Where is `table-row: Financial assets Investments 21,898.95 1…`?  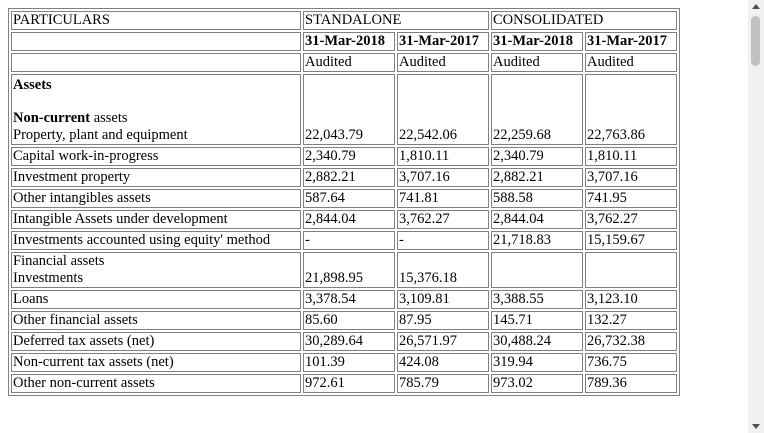 table-row: Financial assets Investments 21,898.95 1… is located at coordinates (344, 270).